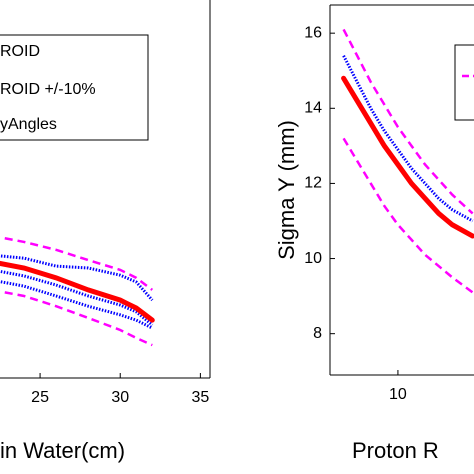  What do you see at coordinates (62, 450) in the screenshot?
I see `x-axis-label: in Water(cm)` at bounding box center [62, 450].